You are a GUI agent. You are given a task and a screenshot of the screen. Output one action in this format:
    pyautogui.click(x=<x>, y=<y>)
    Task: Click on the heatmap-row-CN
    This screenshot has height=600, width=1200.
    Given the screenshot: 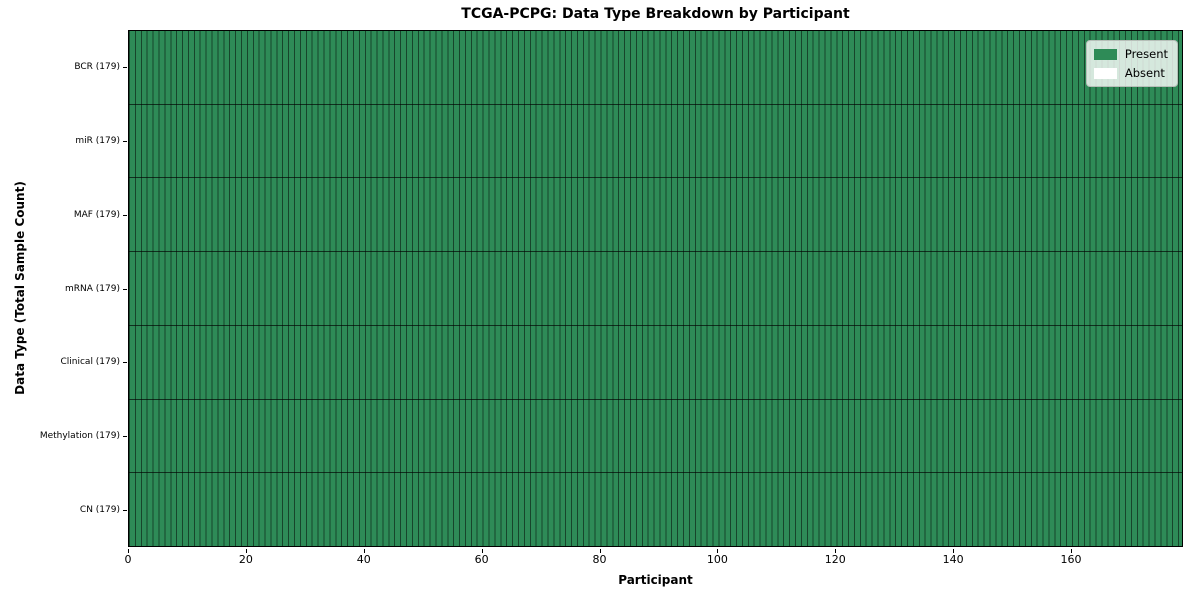 What is the action you would take?
    pyautogui.click(x=655, y=509)
    